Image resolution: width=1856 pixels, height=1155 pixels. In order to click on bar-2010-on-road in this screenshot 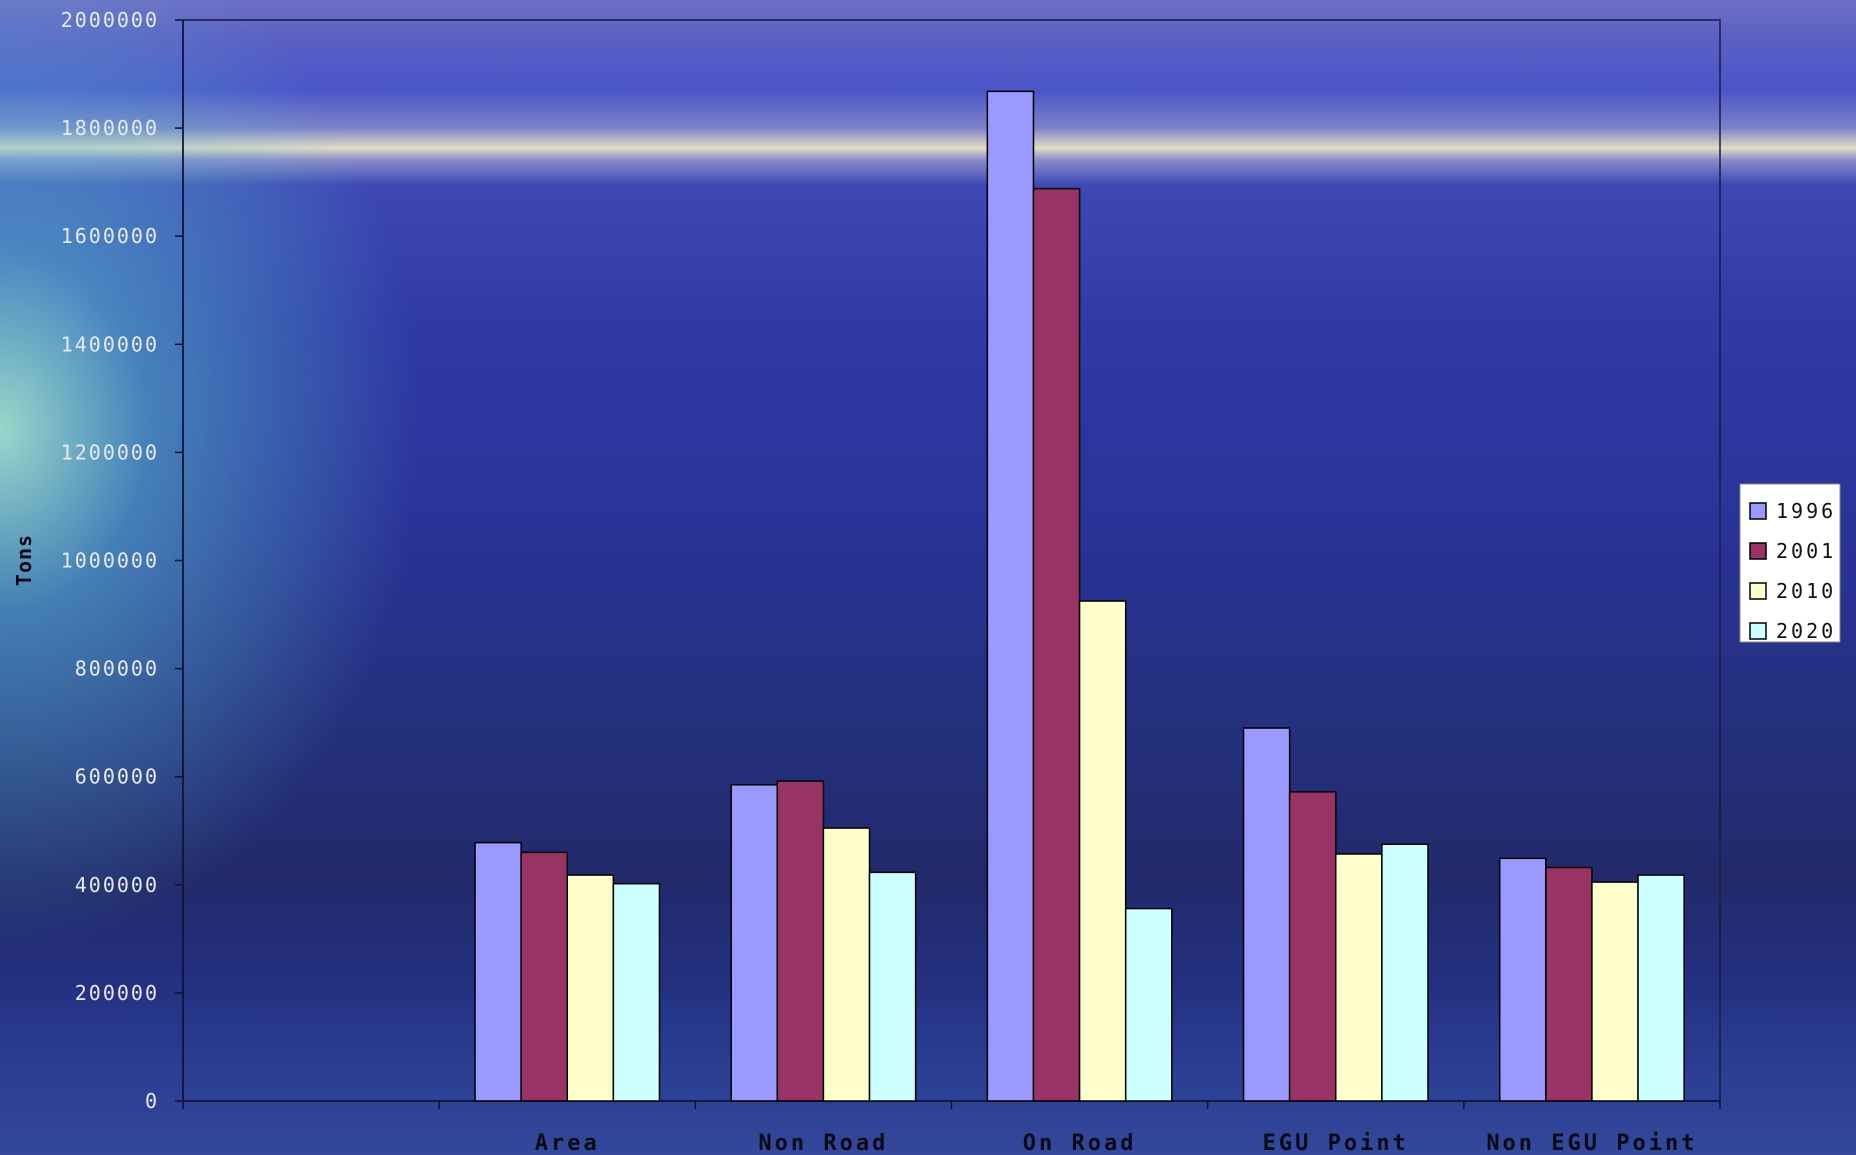, I will do `click(1102, 851)`.